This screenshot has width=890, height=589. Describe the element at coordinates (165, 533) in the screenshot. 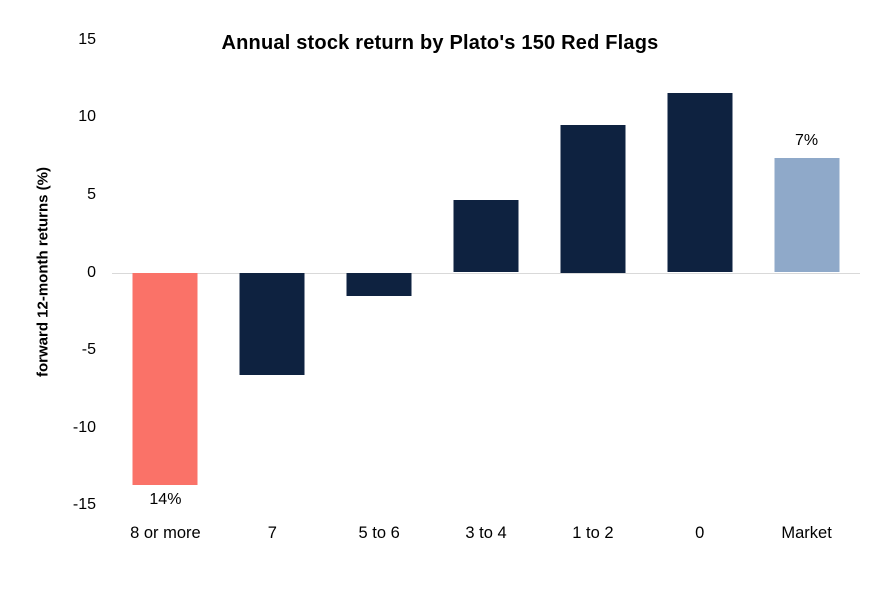

I see `x-tick-label: 8 or more` at that location.